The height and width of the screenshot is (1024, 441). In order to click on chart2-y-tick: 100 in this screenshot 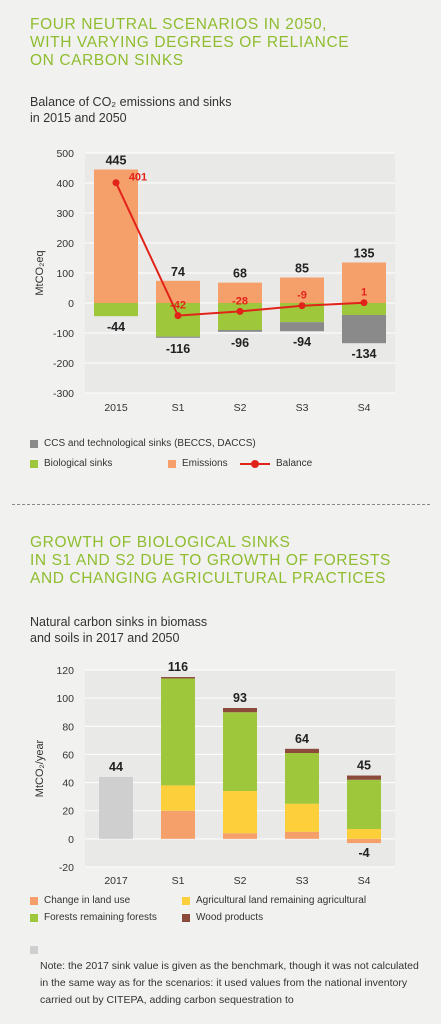, I will do `click(65, 699)`.